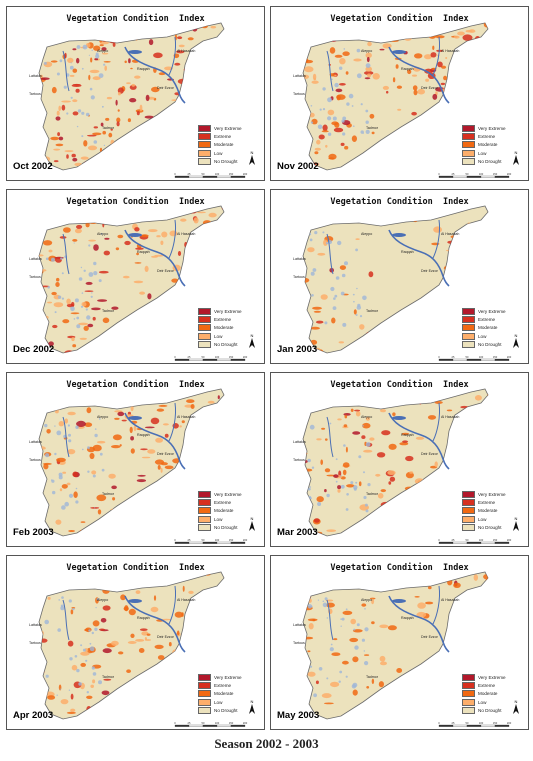 Image resolution: width=533 pixels, height=761 pixels. Describe the element at coordinates (399, 601) in the screenshot. I see `lake` at that location.